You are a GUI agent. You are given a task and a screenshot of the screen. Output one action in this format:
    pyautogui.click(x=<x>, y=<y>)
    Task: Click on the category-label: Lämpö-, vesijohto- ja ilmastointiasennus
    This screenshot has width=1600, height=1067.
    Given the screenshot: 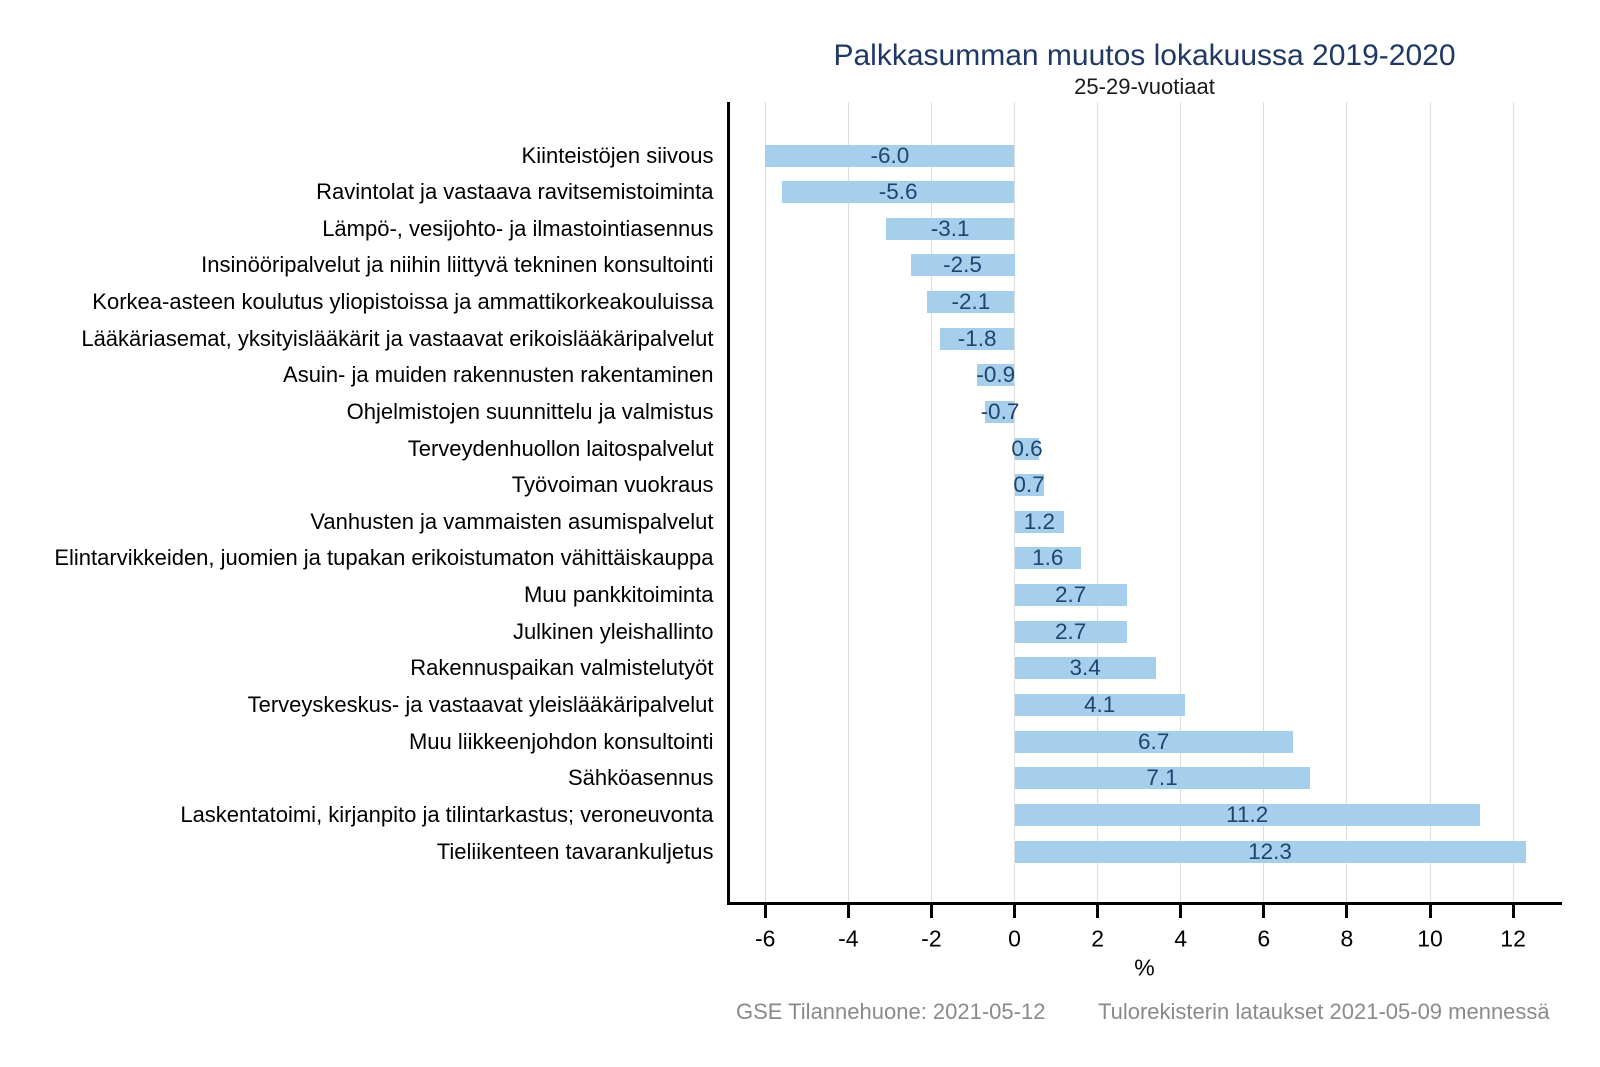 What is the action you would take?
    pyautogui.click(x=518, y=228)
    